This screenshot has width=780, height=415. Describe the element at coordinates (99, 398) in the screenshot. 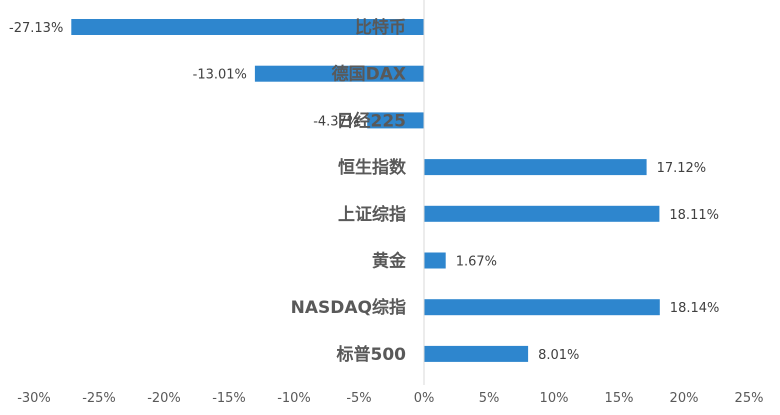

I see `x-tick-label: -25%` at that location.